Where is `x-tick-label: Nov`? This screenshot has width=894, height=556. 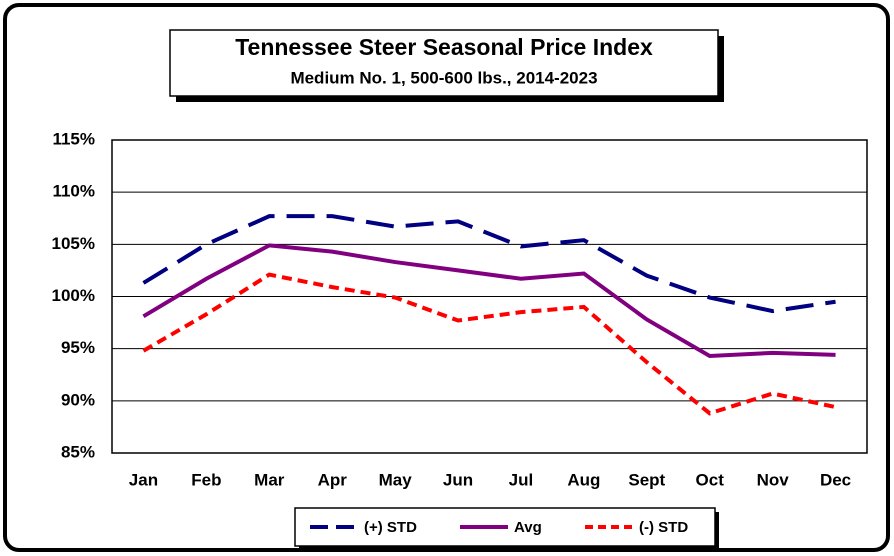
x-tick-label: Nov is located at coordinates (773, 479).